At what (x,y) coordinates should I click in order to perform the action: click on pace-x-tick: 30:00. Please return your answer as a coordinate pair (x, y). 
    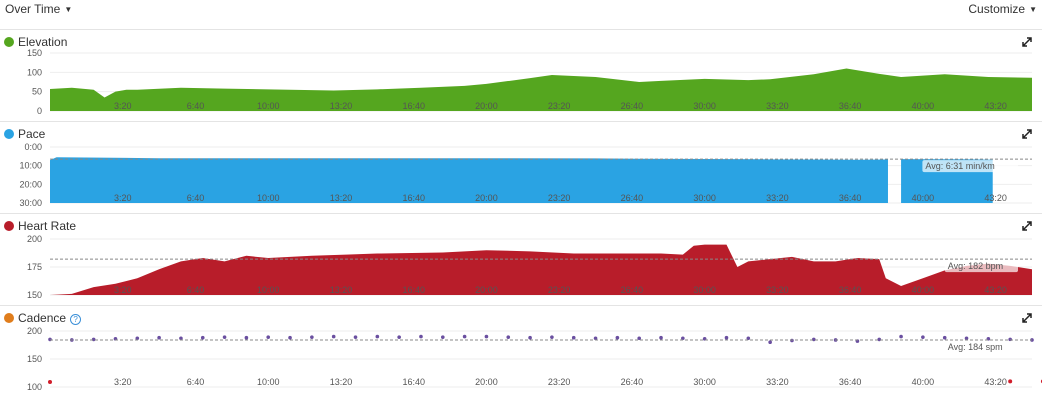
    Looking at the image, I should click on (704, 198).